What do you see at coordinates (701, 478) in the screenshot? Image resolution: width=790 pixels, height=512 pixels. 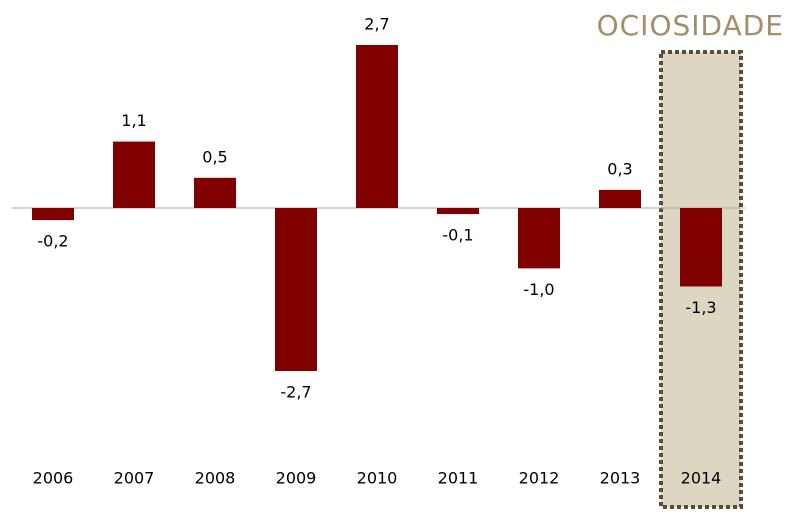 I see `x-tick-label: 2014` at bounding box center [701, 478].